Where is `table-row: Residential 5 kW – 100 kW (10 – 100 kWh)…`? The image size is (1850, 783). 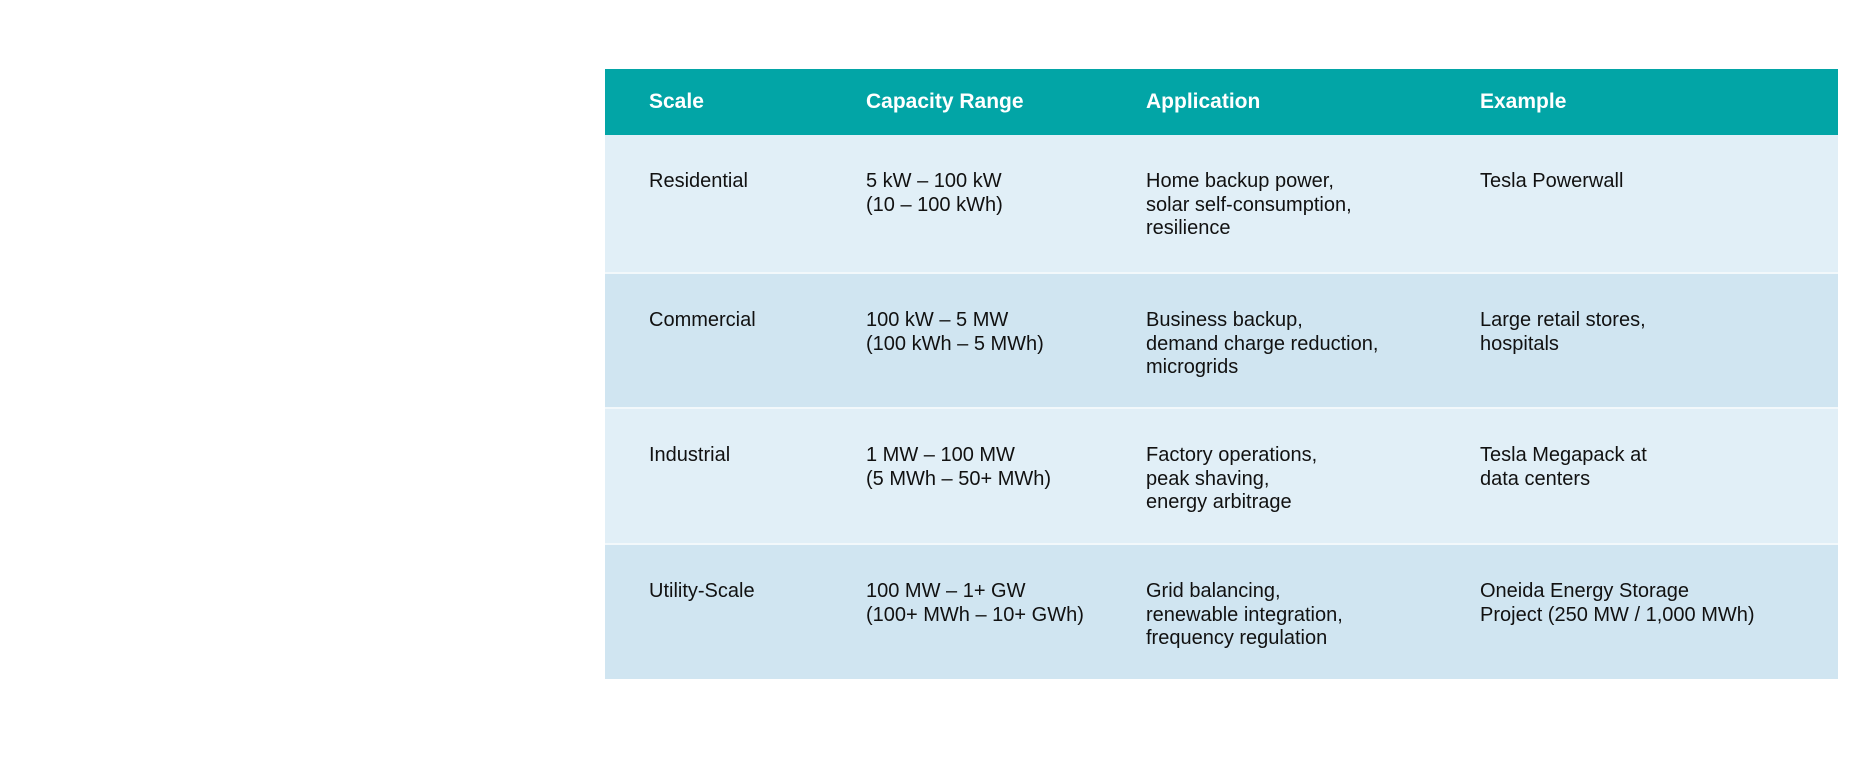 table-row: Residential 5 kW – 100 kW (10 – 100 kWh)… is located at coordinates (1221, 203).